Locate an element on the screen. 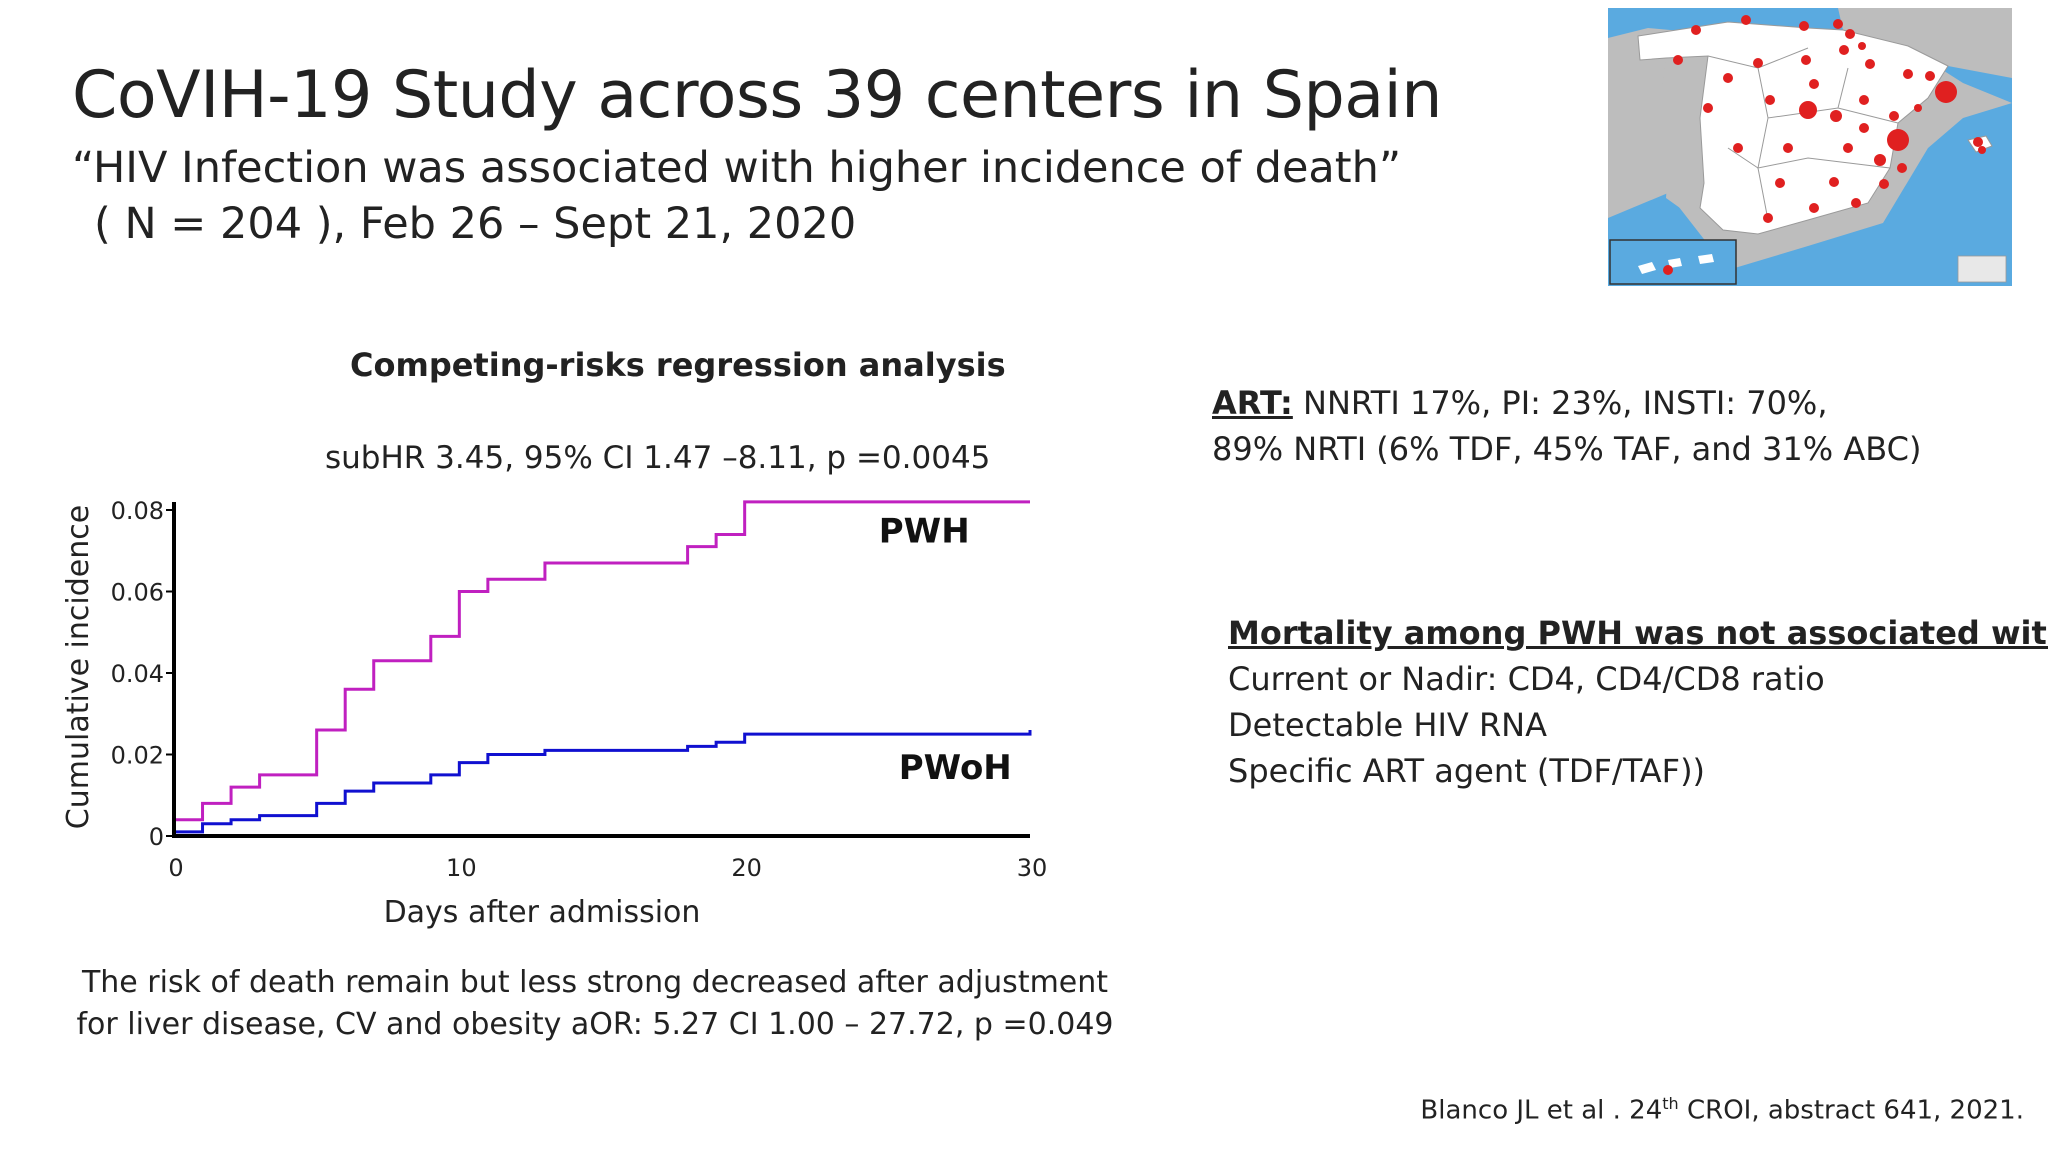  x-axis-label: Days after admission is located at coordinates (542, 912).